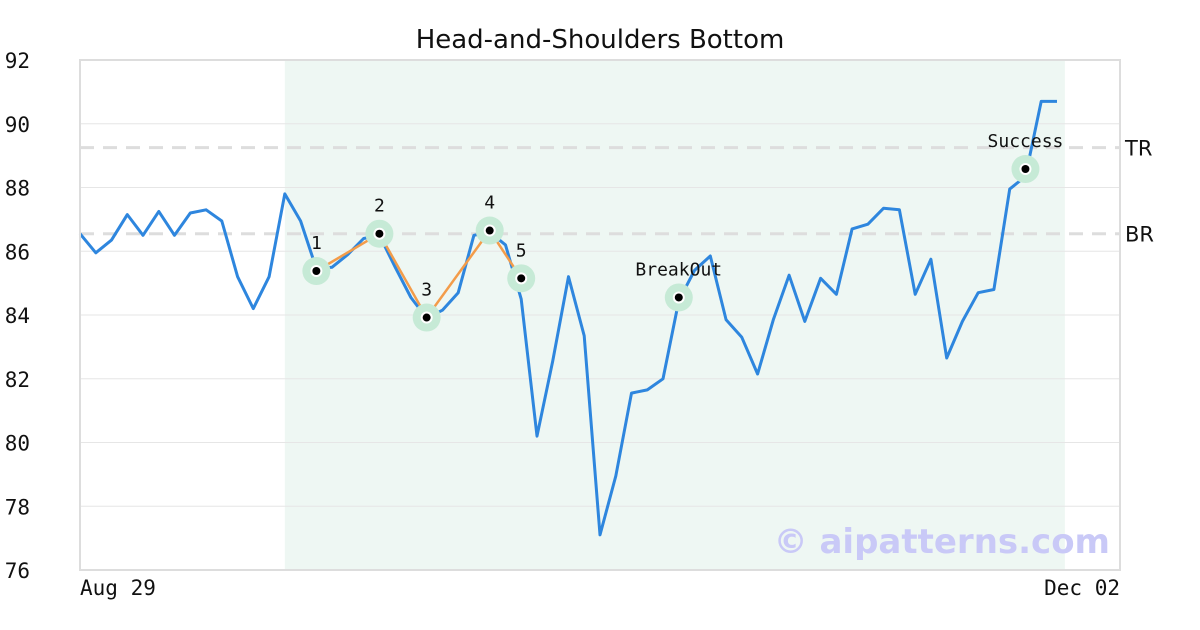 The image size is (1200, 630). Describe the element at coordinates (1026, 141) in the screenshot. I see `pattern-point-label: Success` at that location.